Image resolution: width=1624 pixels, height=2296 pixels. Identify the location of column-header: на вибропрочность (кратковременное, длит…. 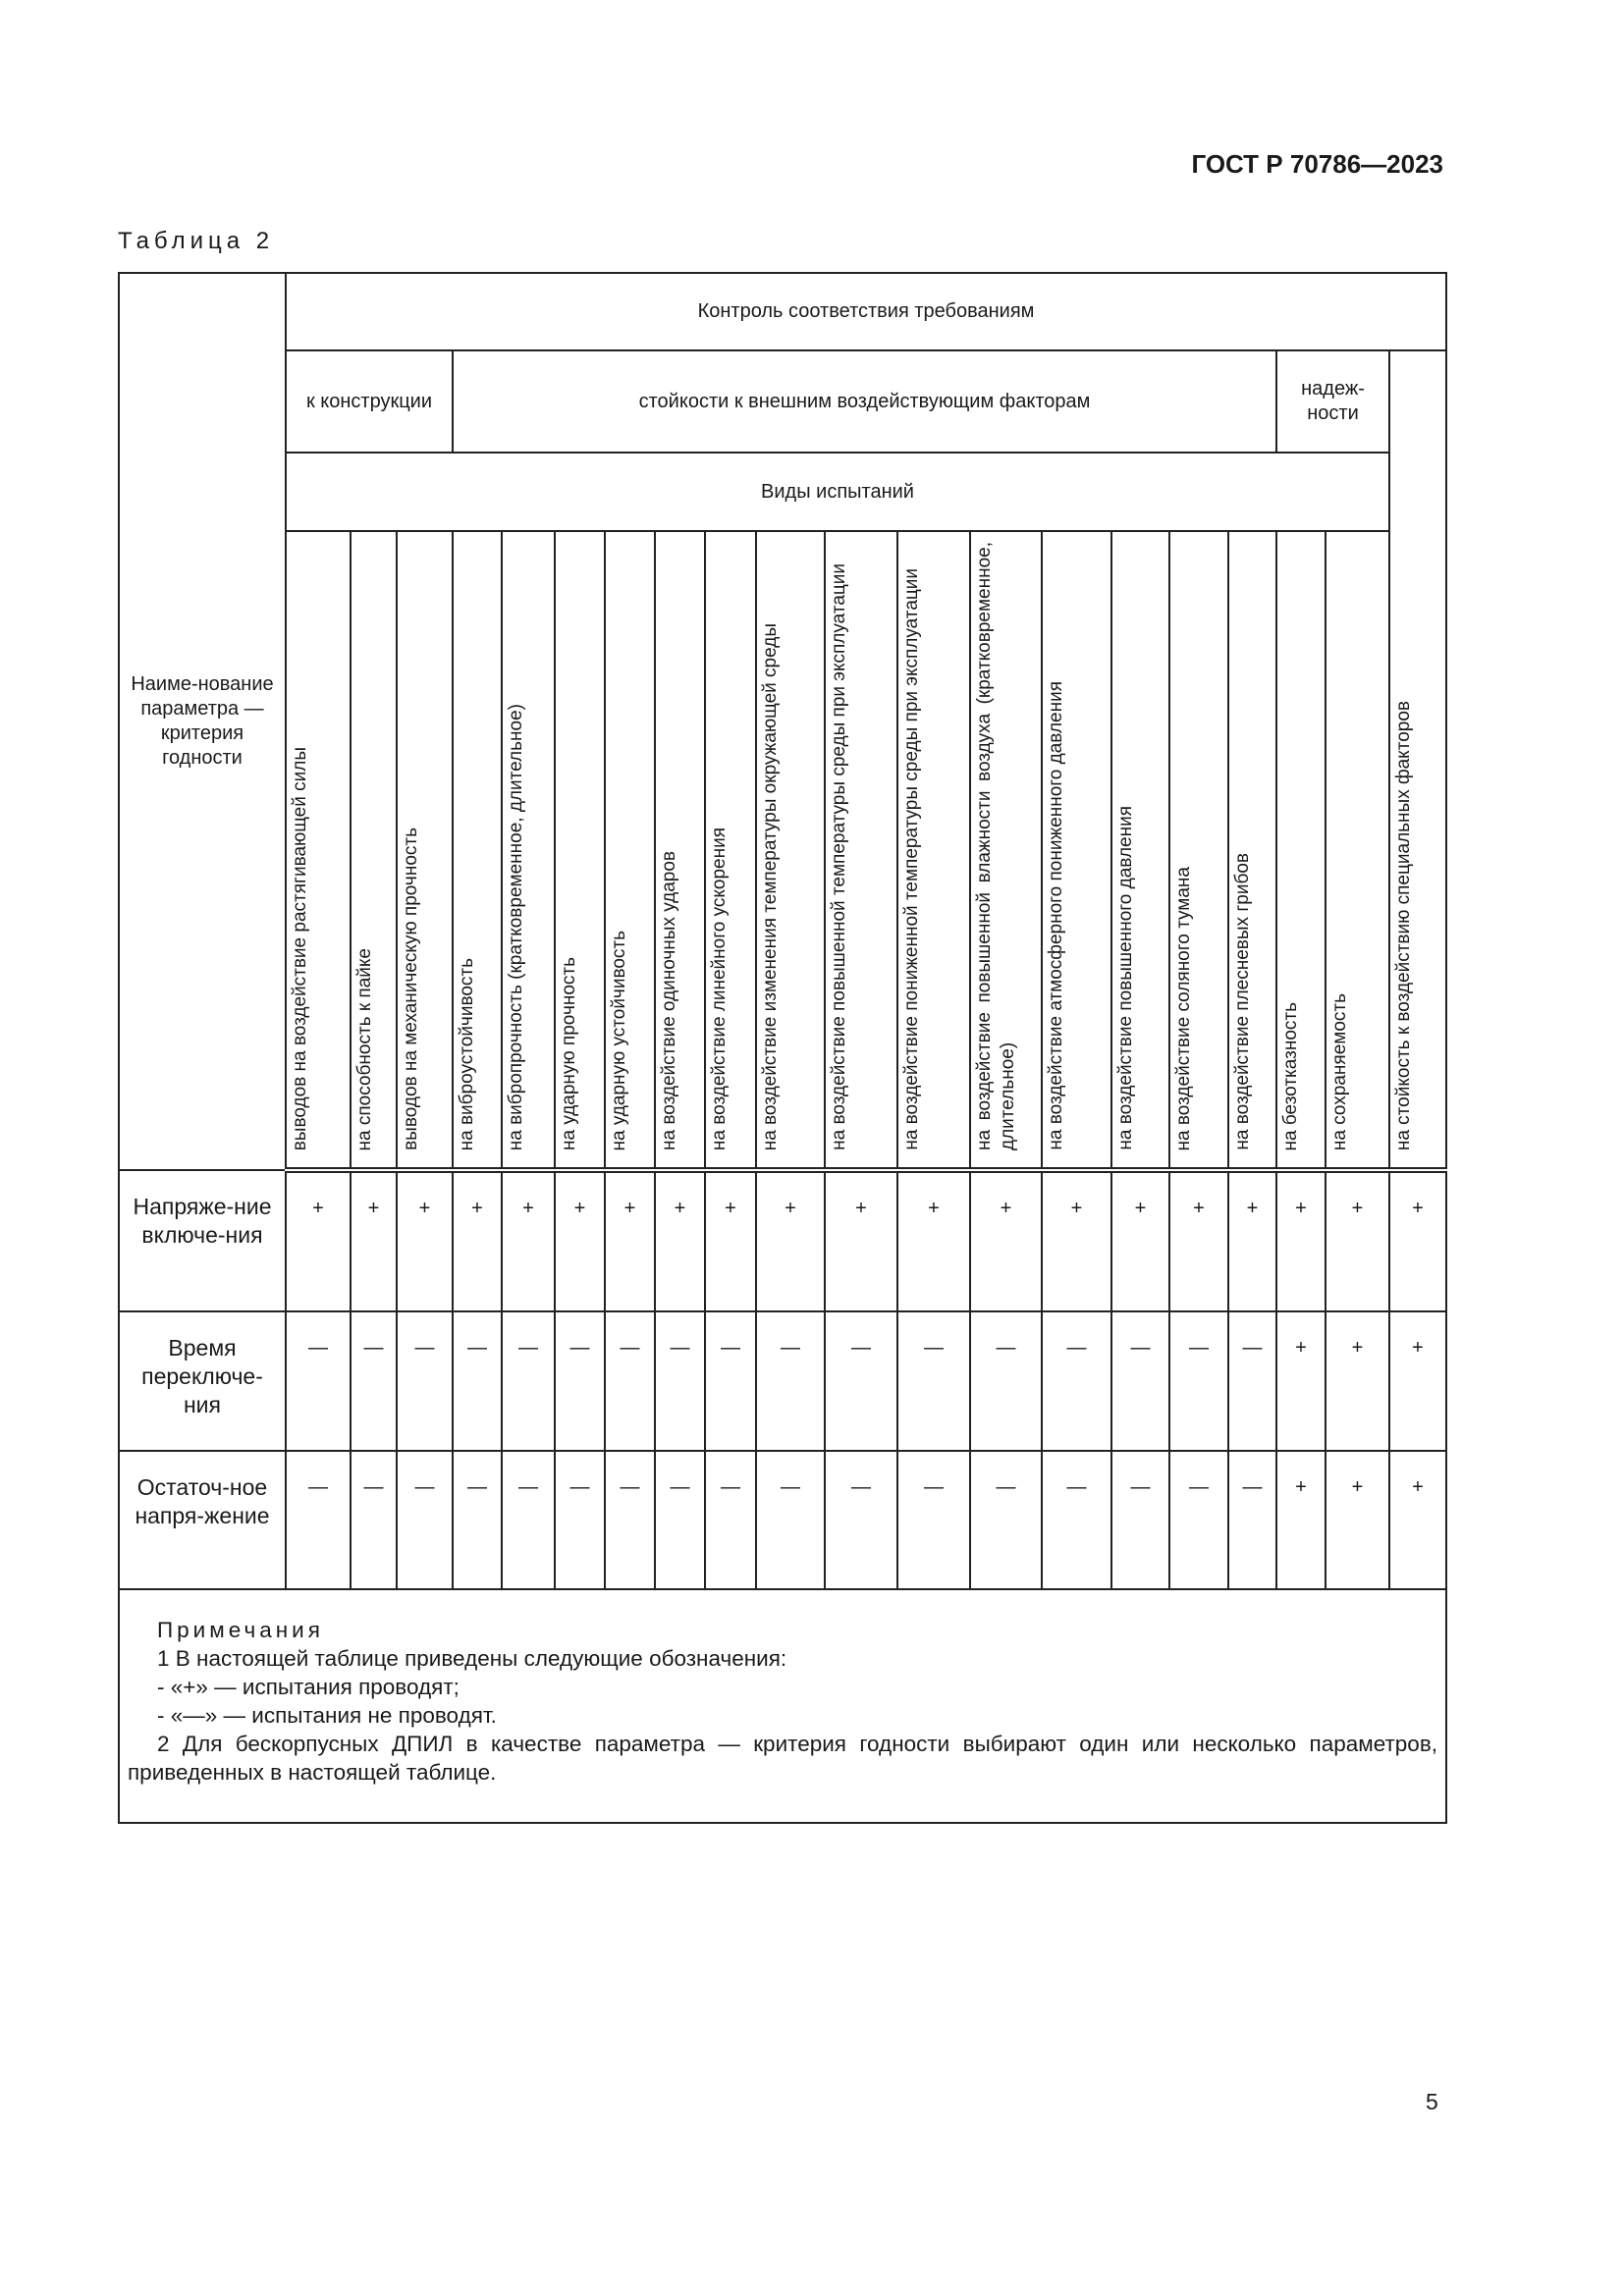
(528, 852).